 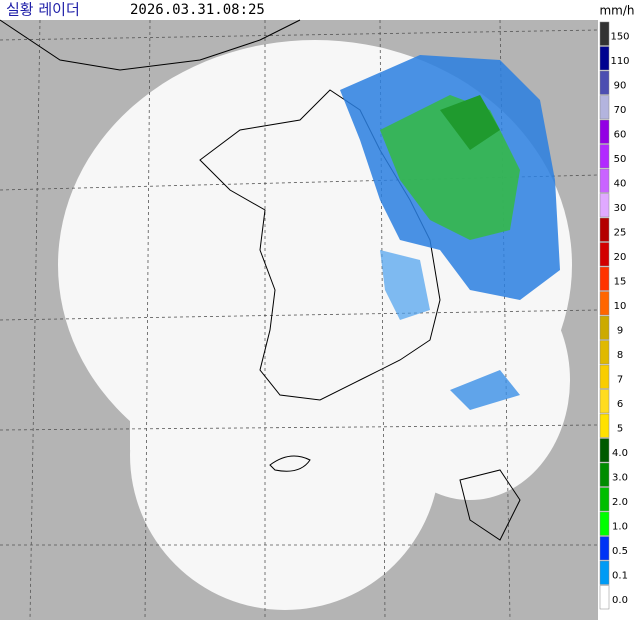 I want to click on legend-label: 2.0, so click(x=620, y=502).